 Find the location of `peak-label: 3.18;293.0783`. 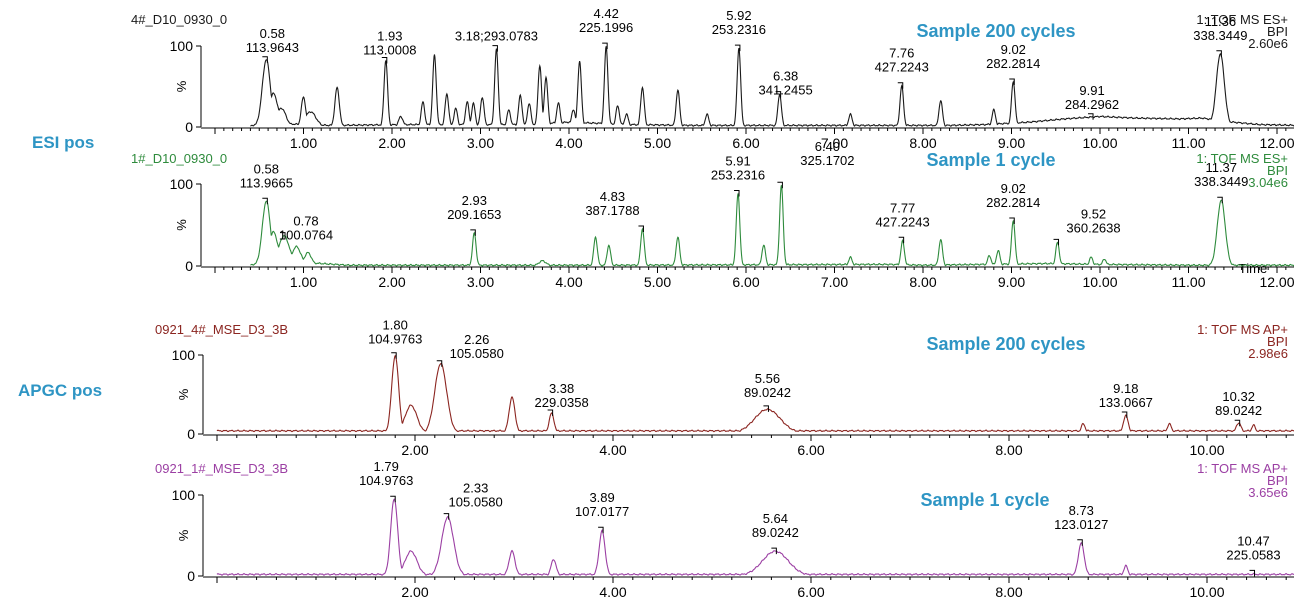

peak-label: 3.18;293.0783 is located at coordinates (496, 36).